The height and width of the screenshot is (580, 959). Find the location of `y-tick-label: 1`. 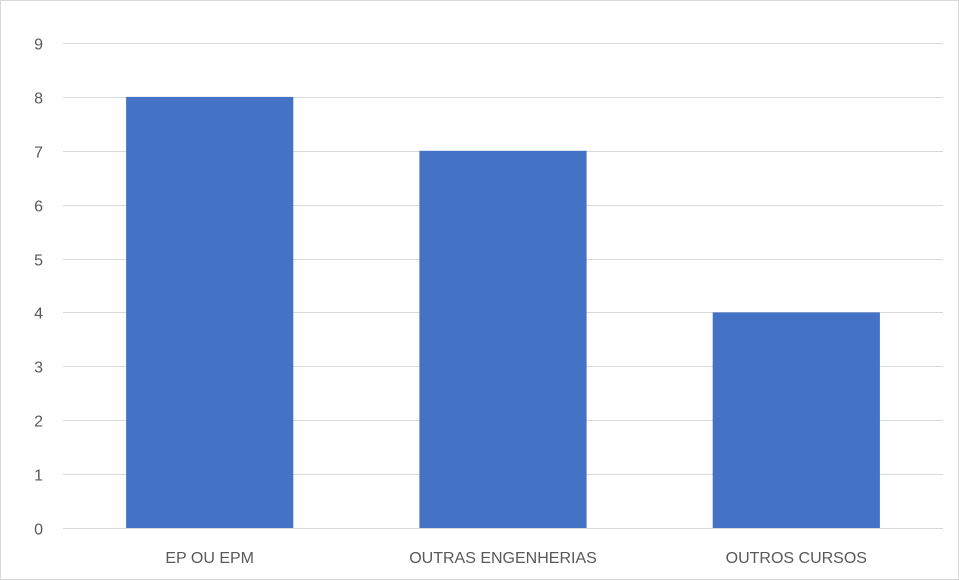

y-tick-label: 1 is located at coordinates (38, 476).